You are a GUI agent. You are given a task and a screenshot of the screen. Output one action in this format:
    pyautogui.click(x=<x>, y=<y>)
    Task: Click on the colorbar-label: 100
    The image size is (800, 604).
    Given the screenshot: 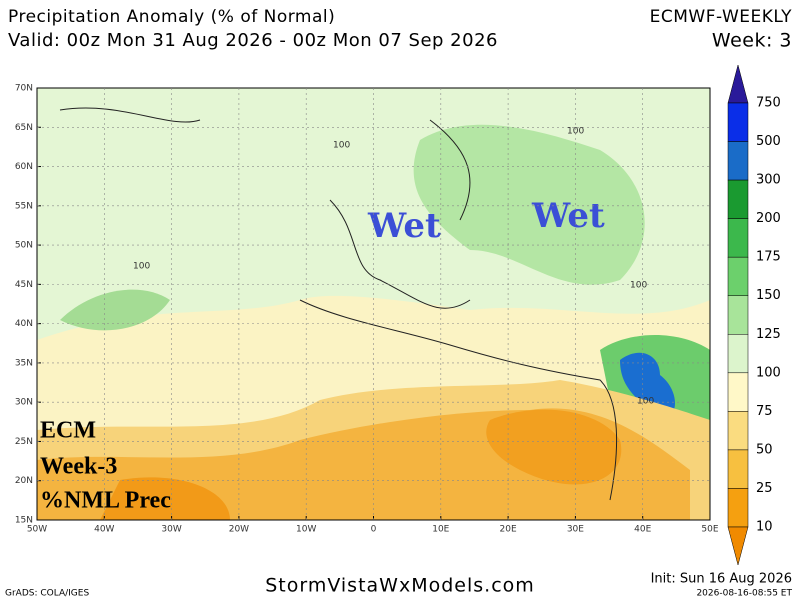 What is the action you would take?
    pyautogui.click(x=768, y=372)
    